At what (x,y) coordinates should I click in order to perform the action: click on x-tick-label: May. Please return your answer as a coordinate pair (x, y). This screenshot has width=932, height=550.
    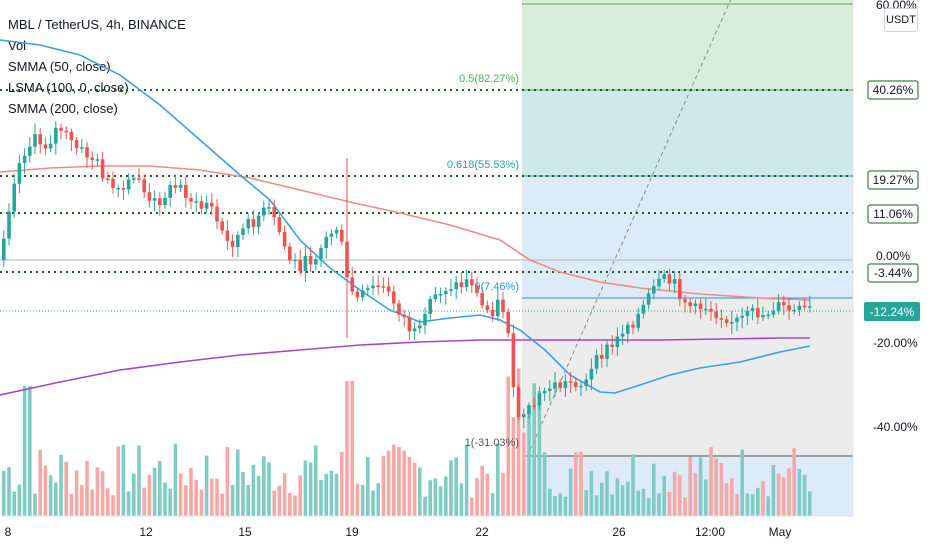
    Looking at the image, I should click on (780, 532).